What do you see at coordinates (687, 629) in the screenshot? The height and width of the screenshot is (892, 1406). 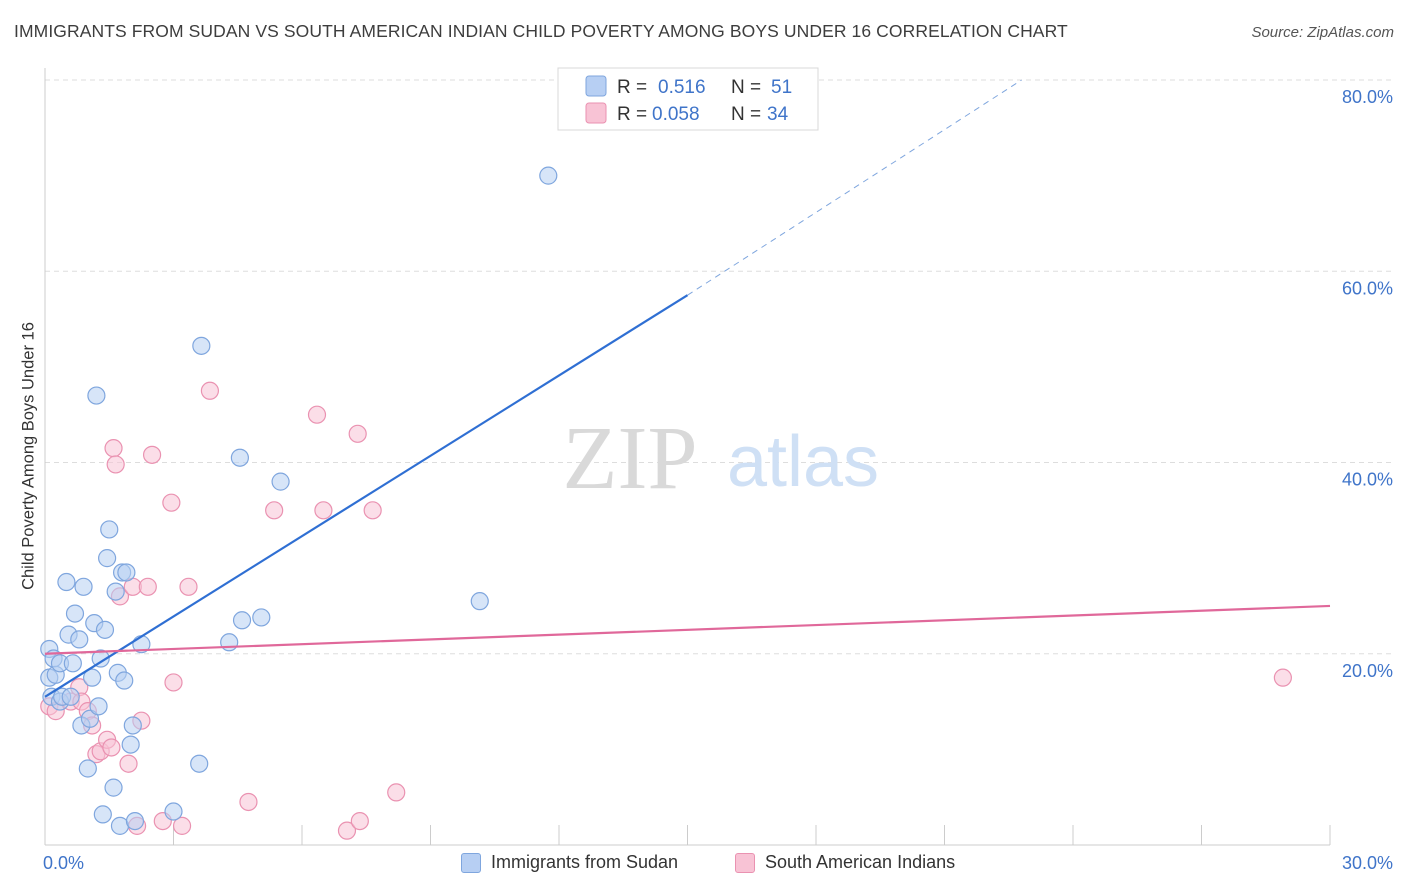 I see `trend-line-south-american-indians` at bounding box center [687, 629].